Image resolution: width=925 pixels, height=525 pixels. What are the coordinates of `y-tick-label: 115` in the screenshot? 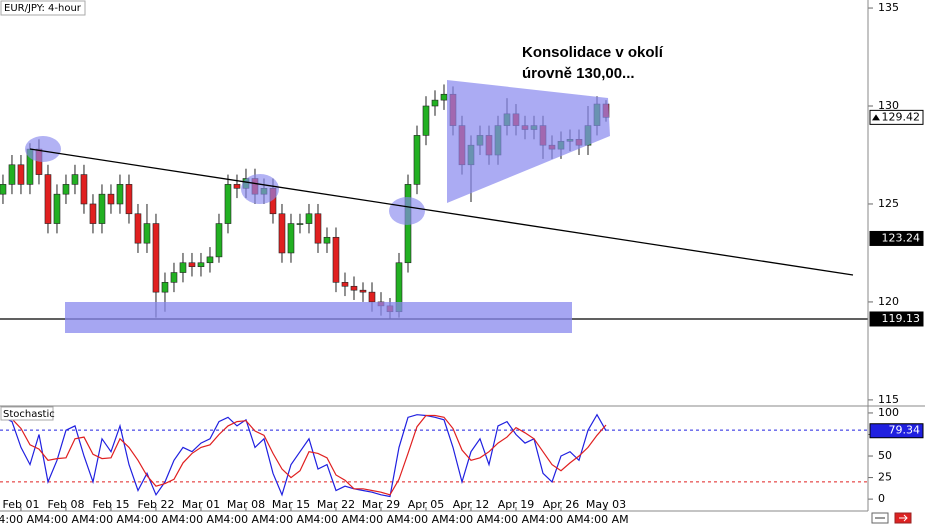 It's located at (888, 399).